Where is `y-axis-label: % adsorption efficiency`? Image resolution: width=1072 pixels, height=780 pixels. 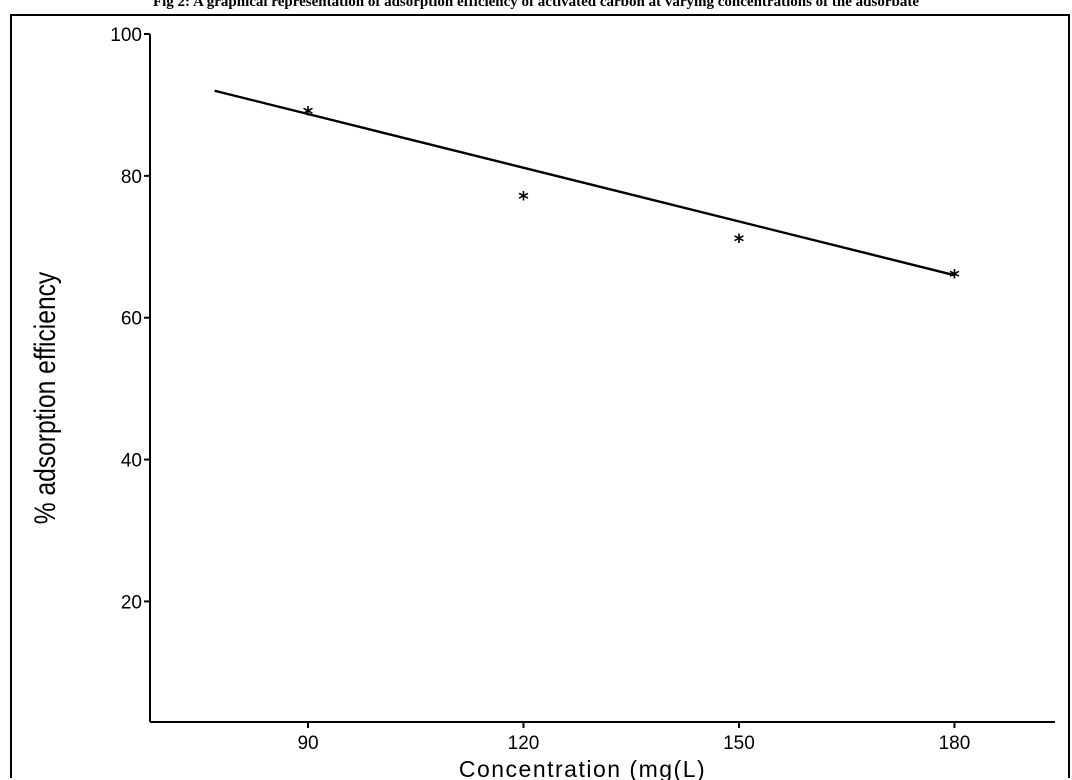
y-axis-label: % adsorption efficiency is located at coordinates (45, 398).